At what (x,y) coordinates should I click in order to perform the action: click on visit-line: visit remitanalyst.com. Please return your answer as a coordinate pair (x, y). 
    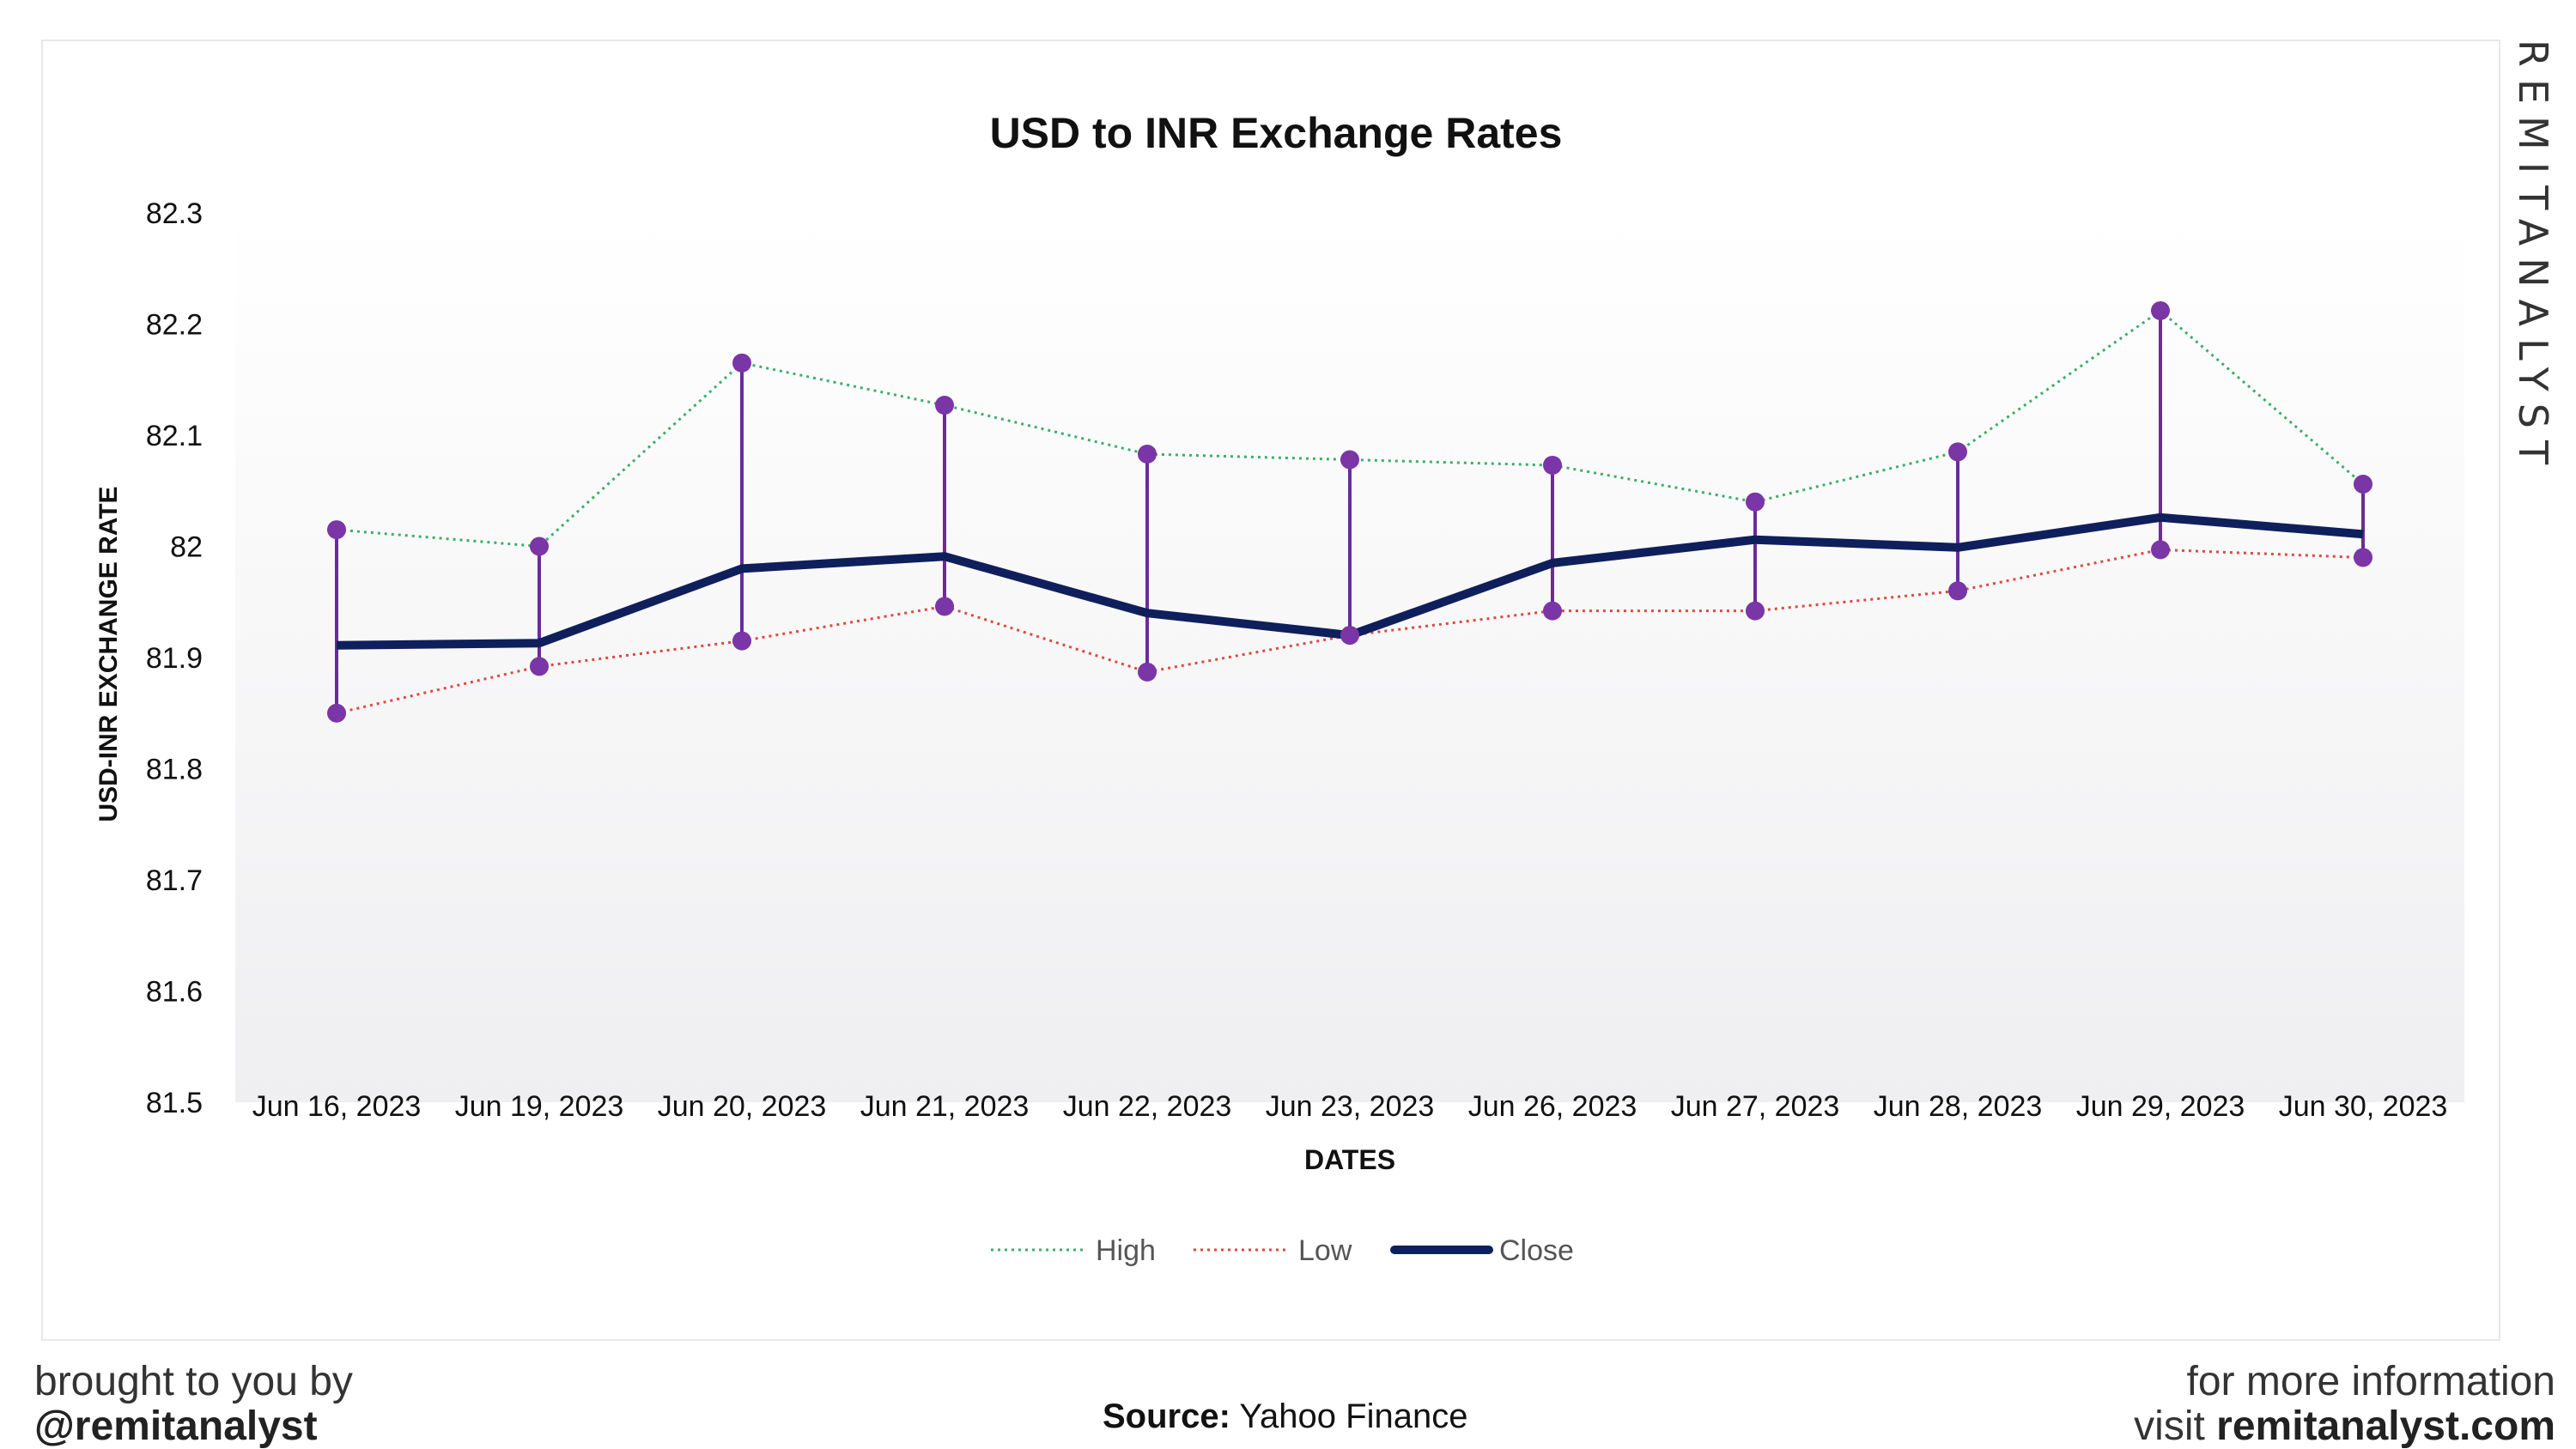
    Looking at the image, I should click on (2345, 1426).